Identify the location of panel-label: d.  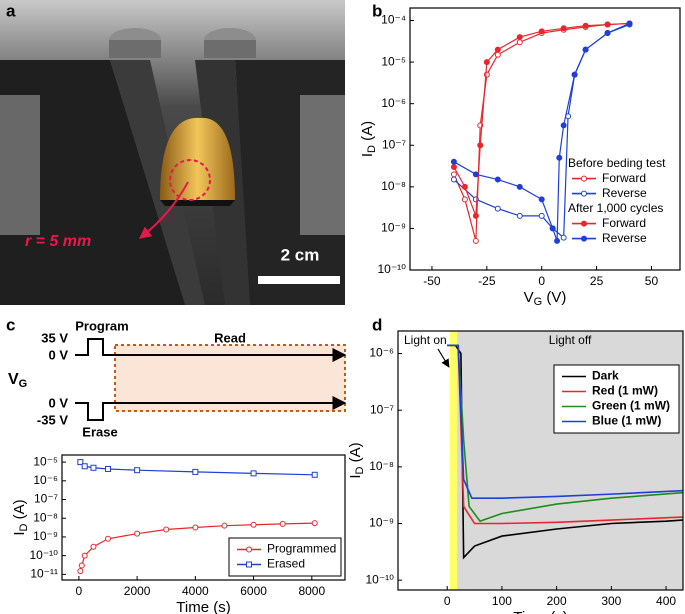
(377, 324).